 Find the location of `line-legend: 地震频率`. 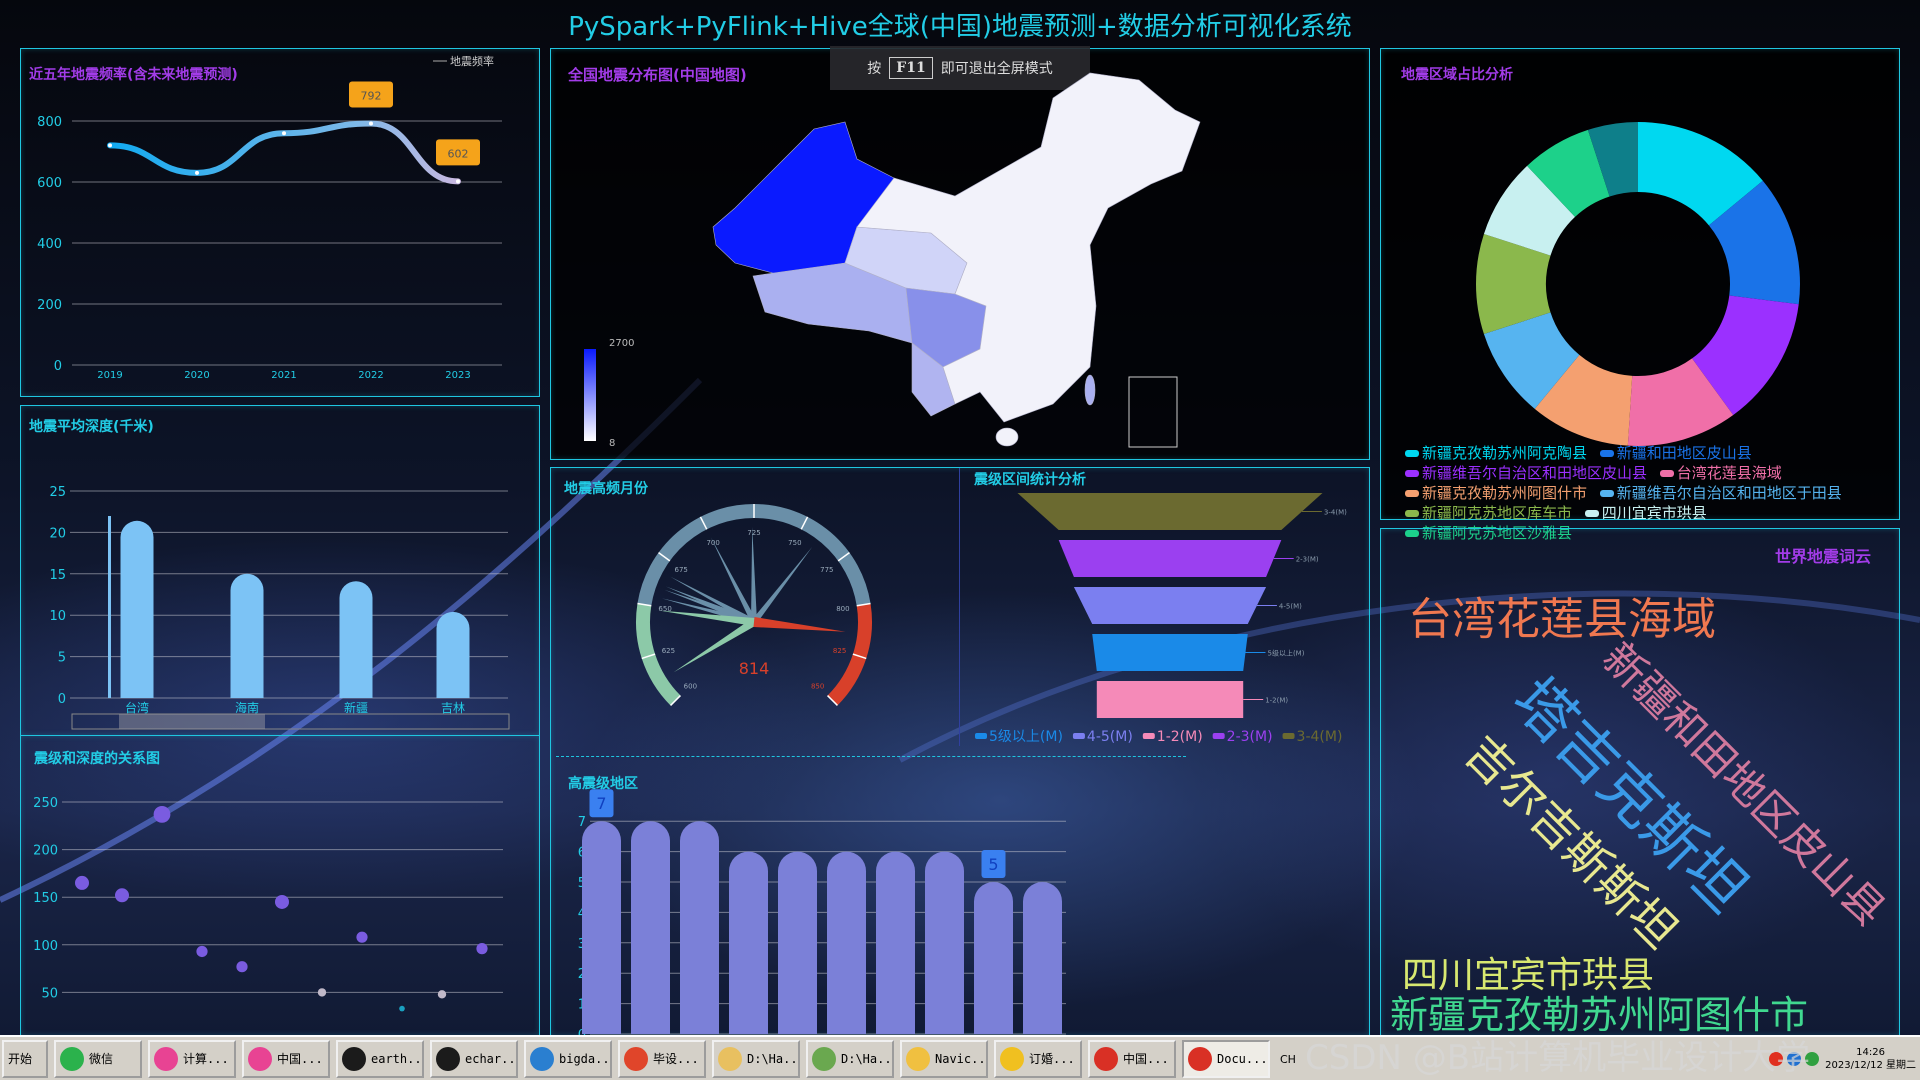

line-legend: 地震频率 is located at coordinates (472, 61).